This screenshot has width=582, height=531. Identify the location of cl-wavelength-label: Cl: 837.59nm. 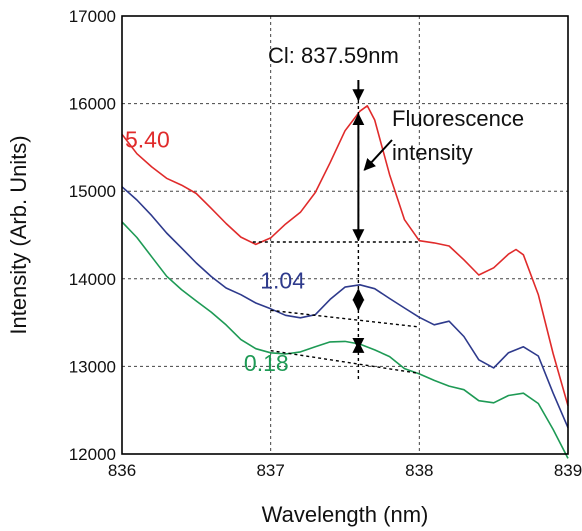
(333, 55).